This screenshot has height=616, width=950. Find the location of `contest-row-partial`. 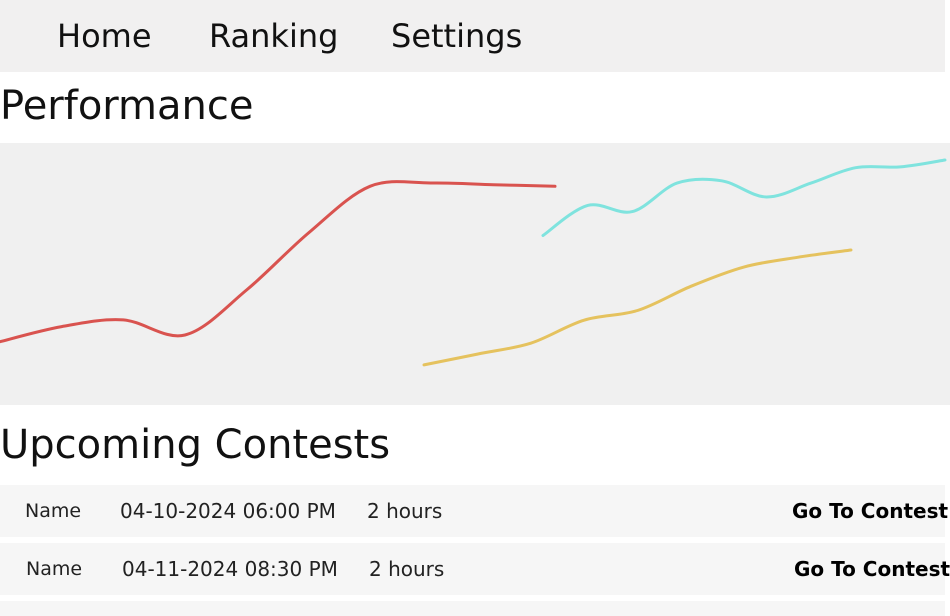

contest-row-partial is located at coordinates (472, 608).